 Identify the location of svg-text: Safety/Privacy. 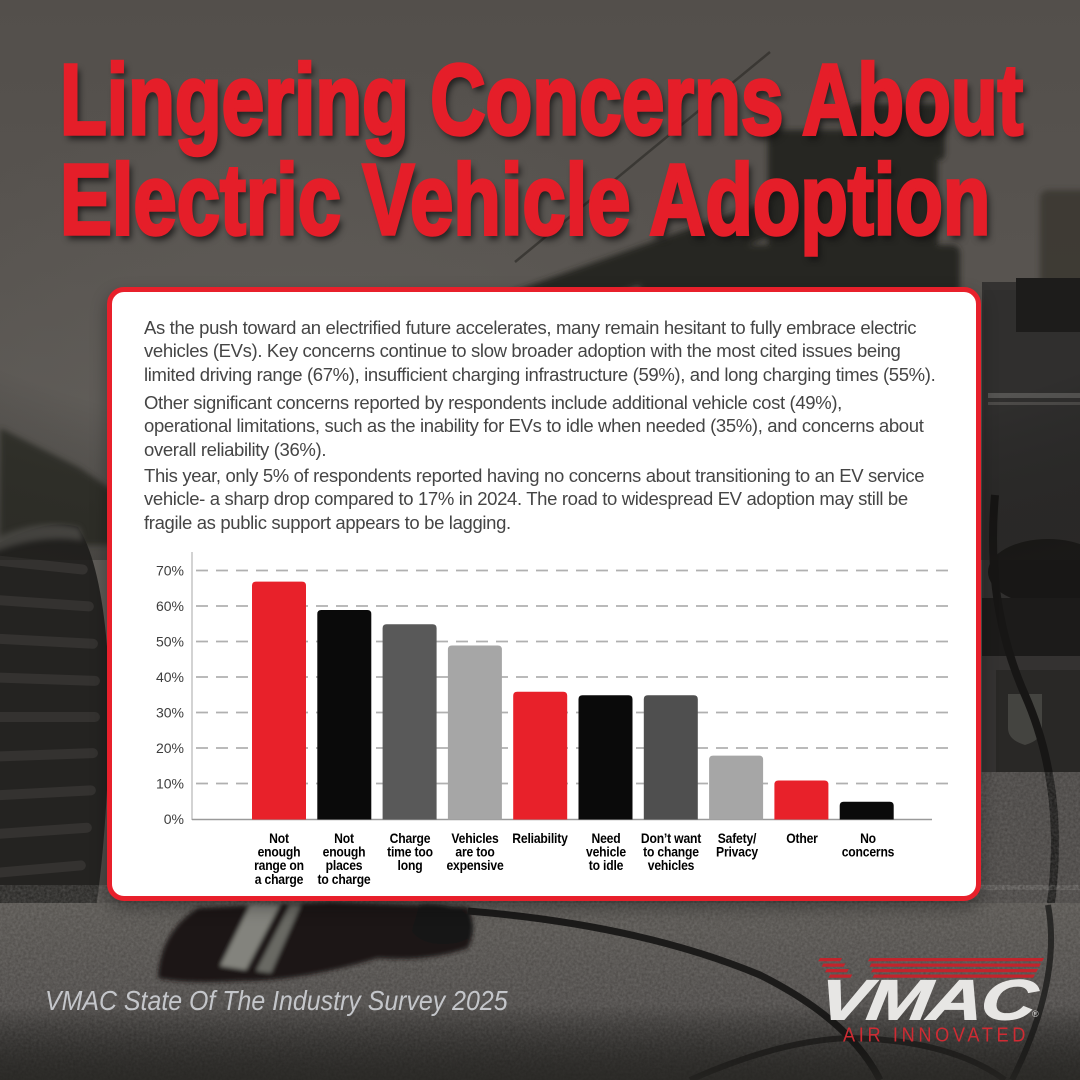
(737, 844).